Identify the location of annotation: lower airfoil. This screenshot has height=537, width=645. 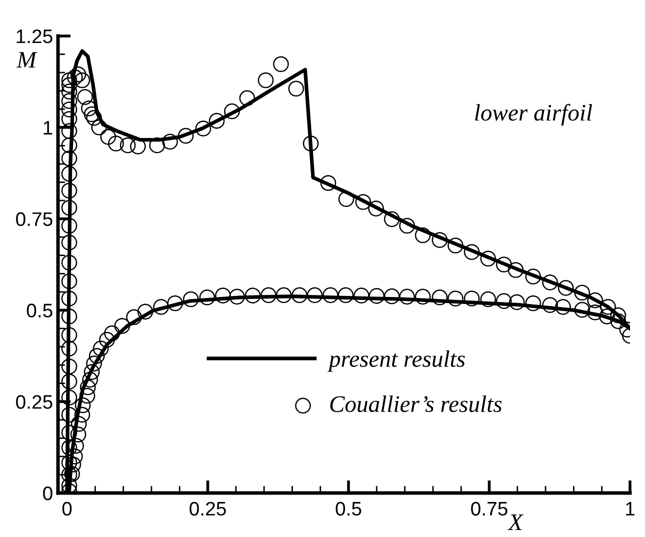
(533, 115).